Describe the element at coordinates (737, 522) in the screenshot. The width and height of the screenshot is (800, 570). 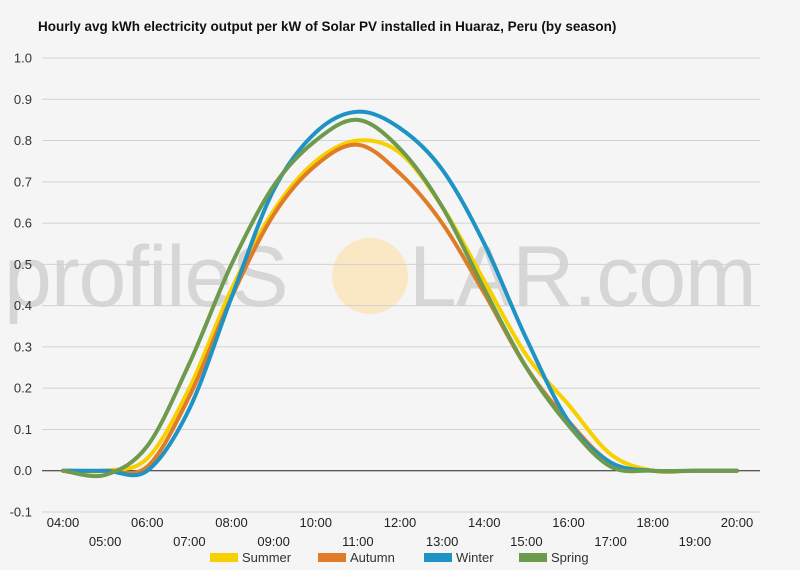
I see `x-tick-label: 20:00` at that location.